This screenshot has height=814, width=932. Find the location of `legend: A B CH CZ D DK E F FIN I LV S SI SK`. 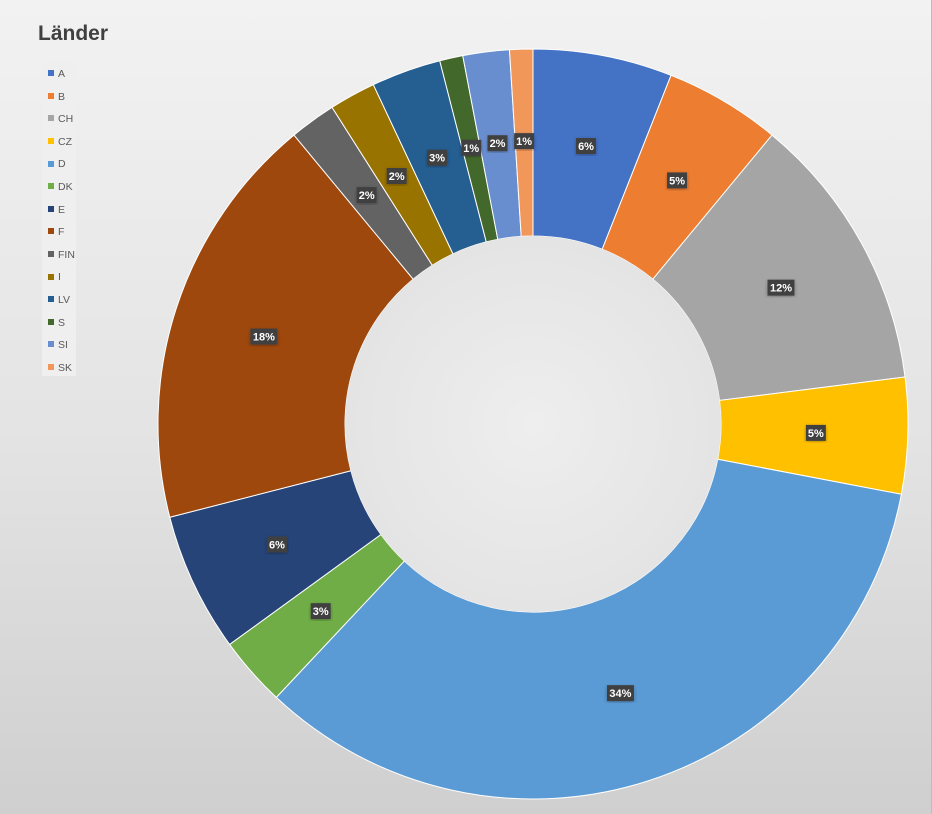

legend: A B CH CZ D DK E F FIN I LV S SI SK is located at coordinates (59, 219).